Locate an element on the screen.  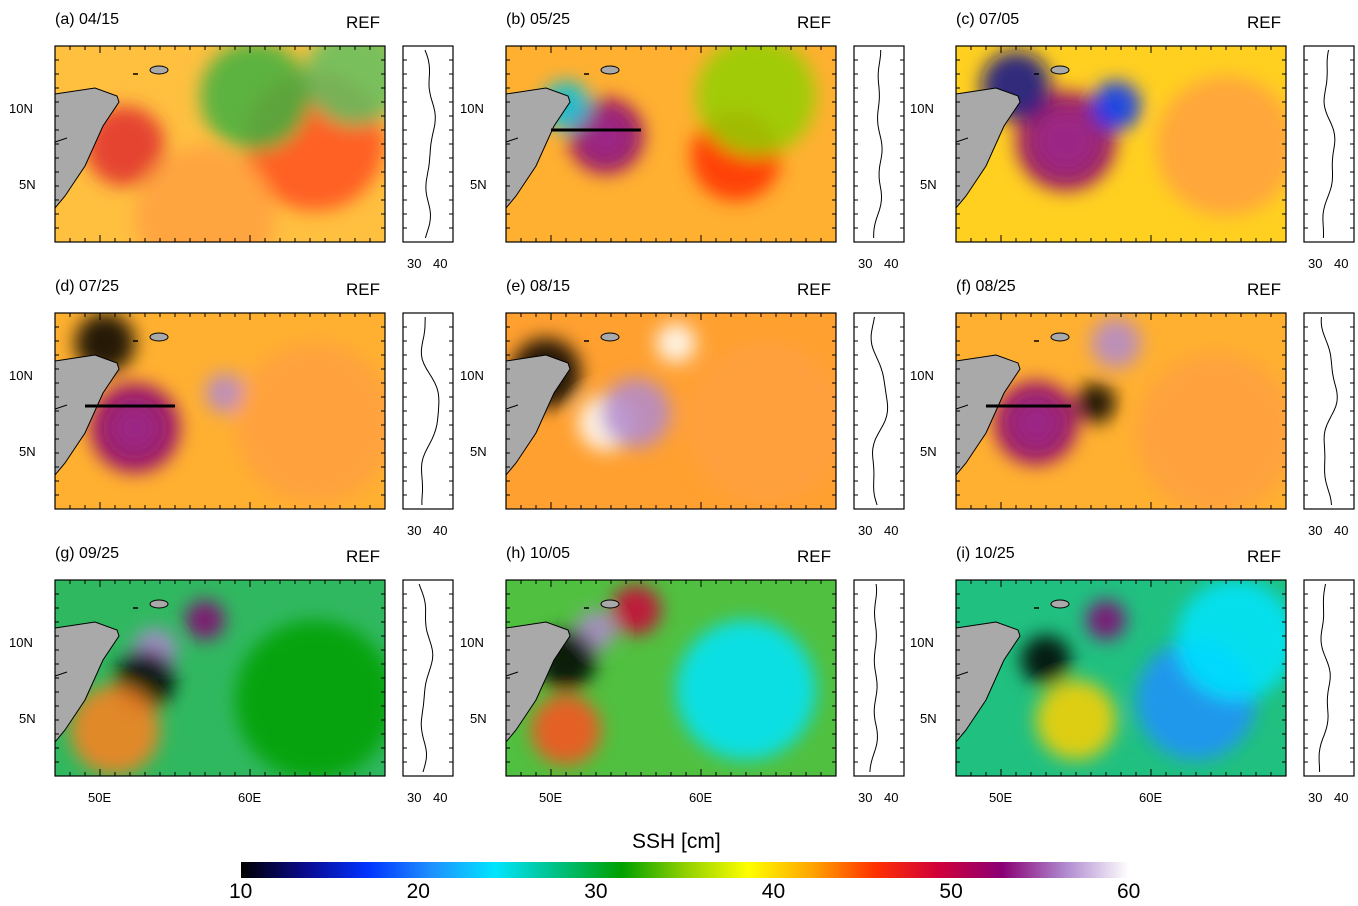
panel-title: (d) 07/25 is located at coordinates (87, 286).